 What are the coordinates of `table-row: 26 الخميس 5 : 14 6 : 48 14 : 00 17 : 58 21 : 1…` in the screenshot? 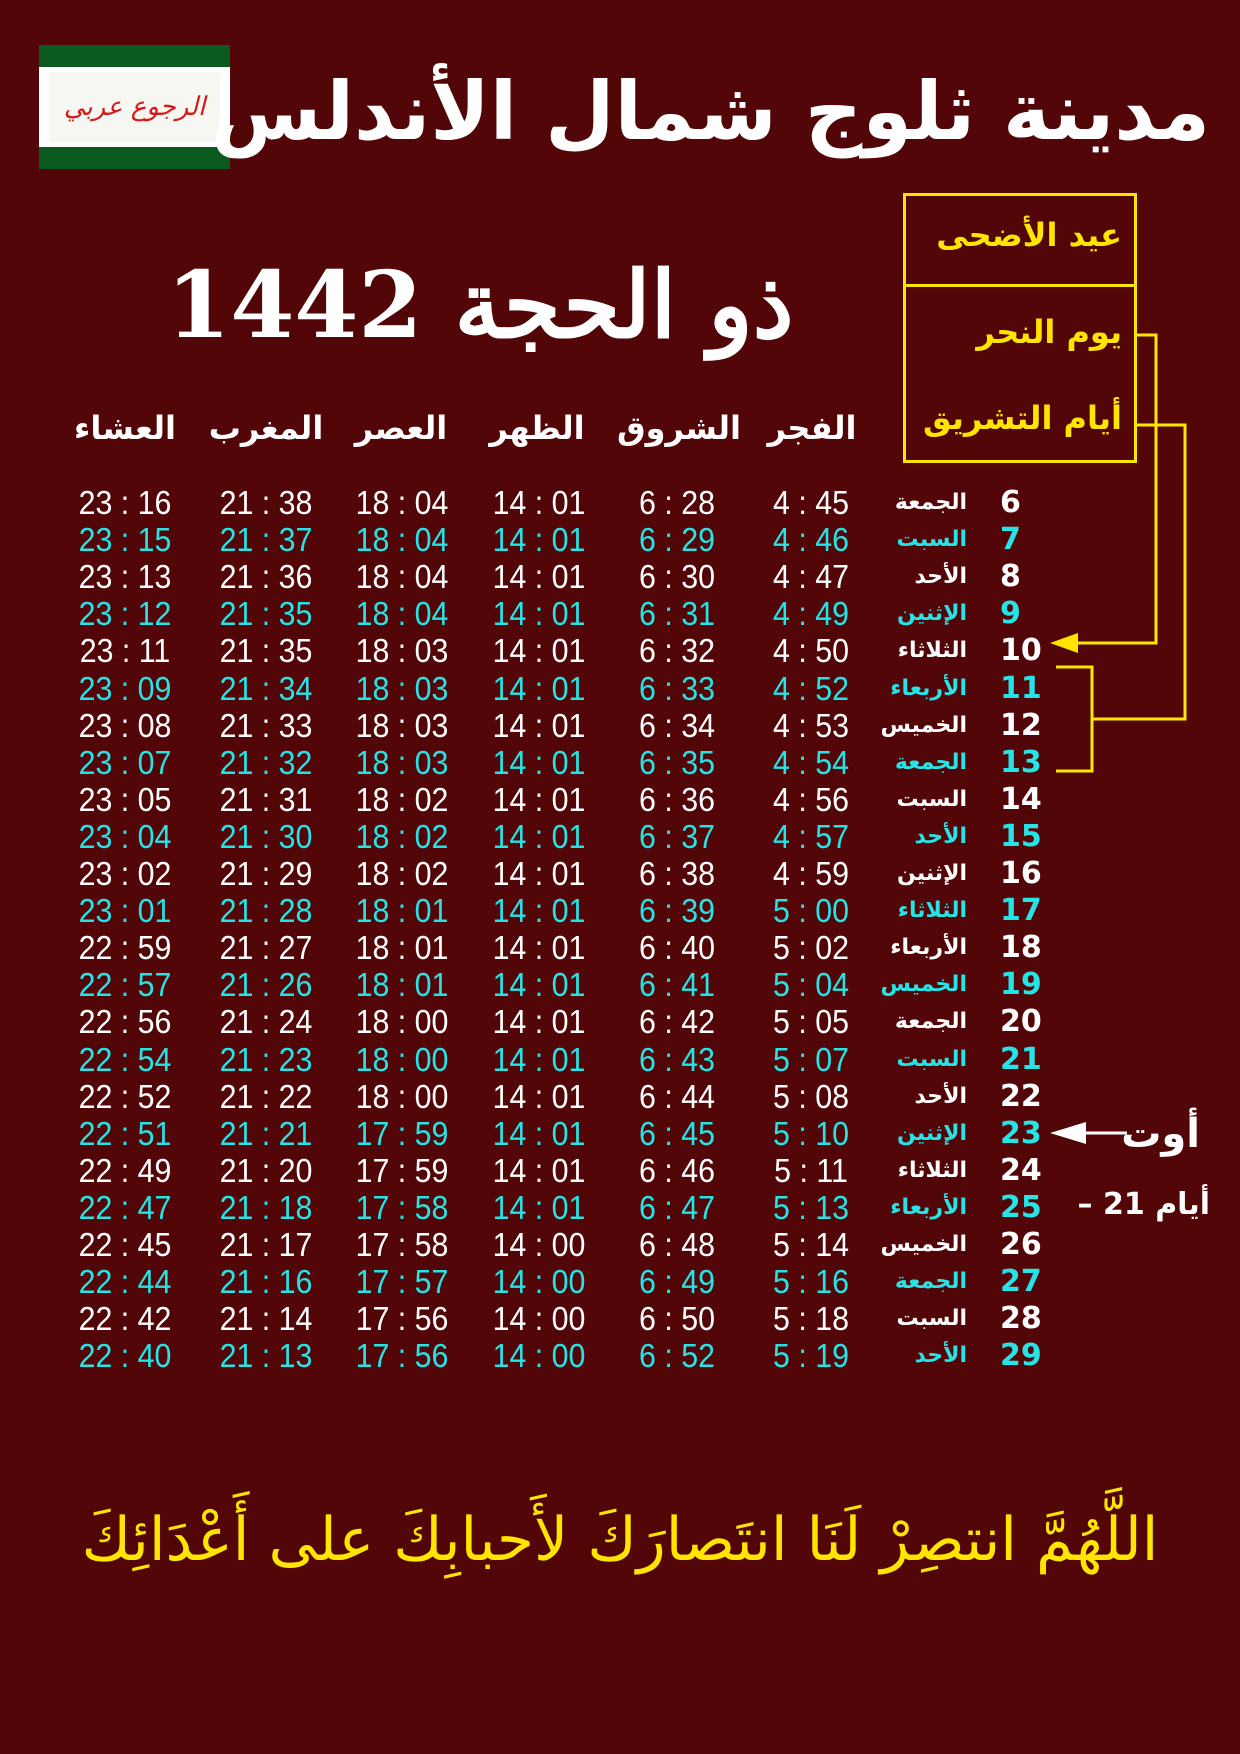 It's located at (620, 1244).